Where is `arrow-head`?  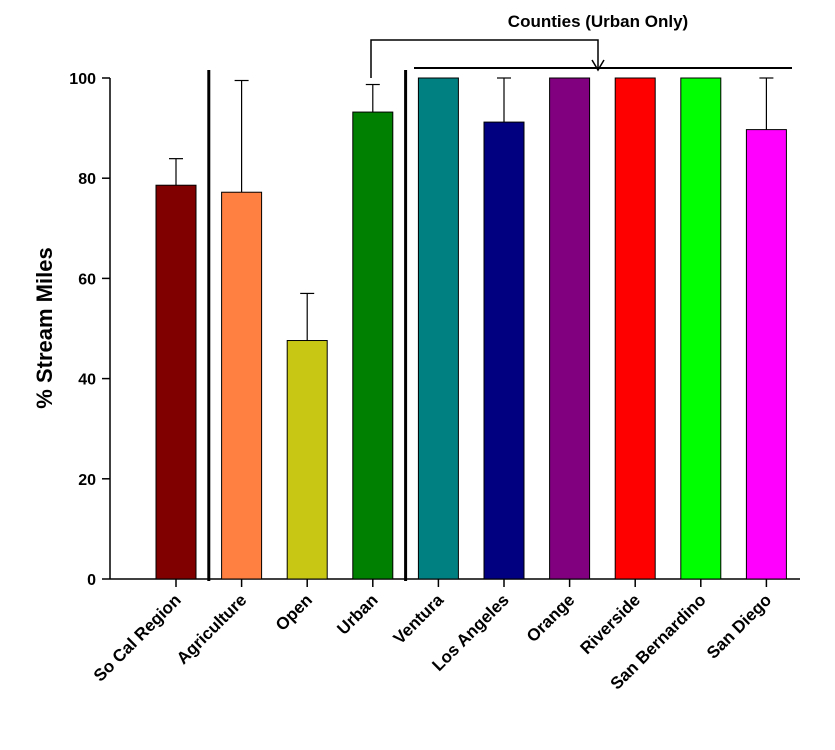
arrow-head is located at coordinates (598, 65).